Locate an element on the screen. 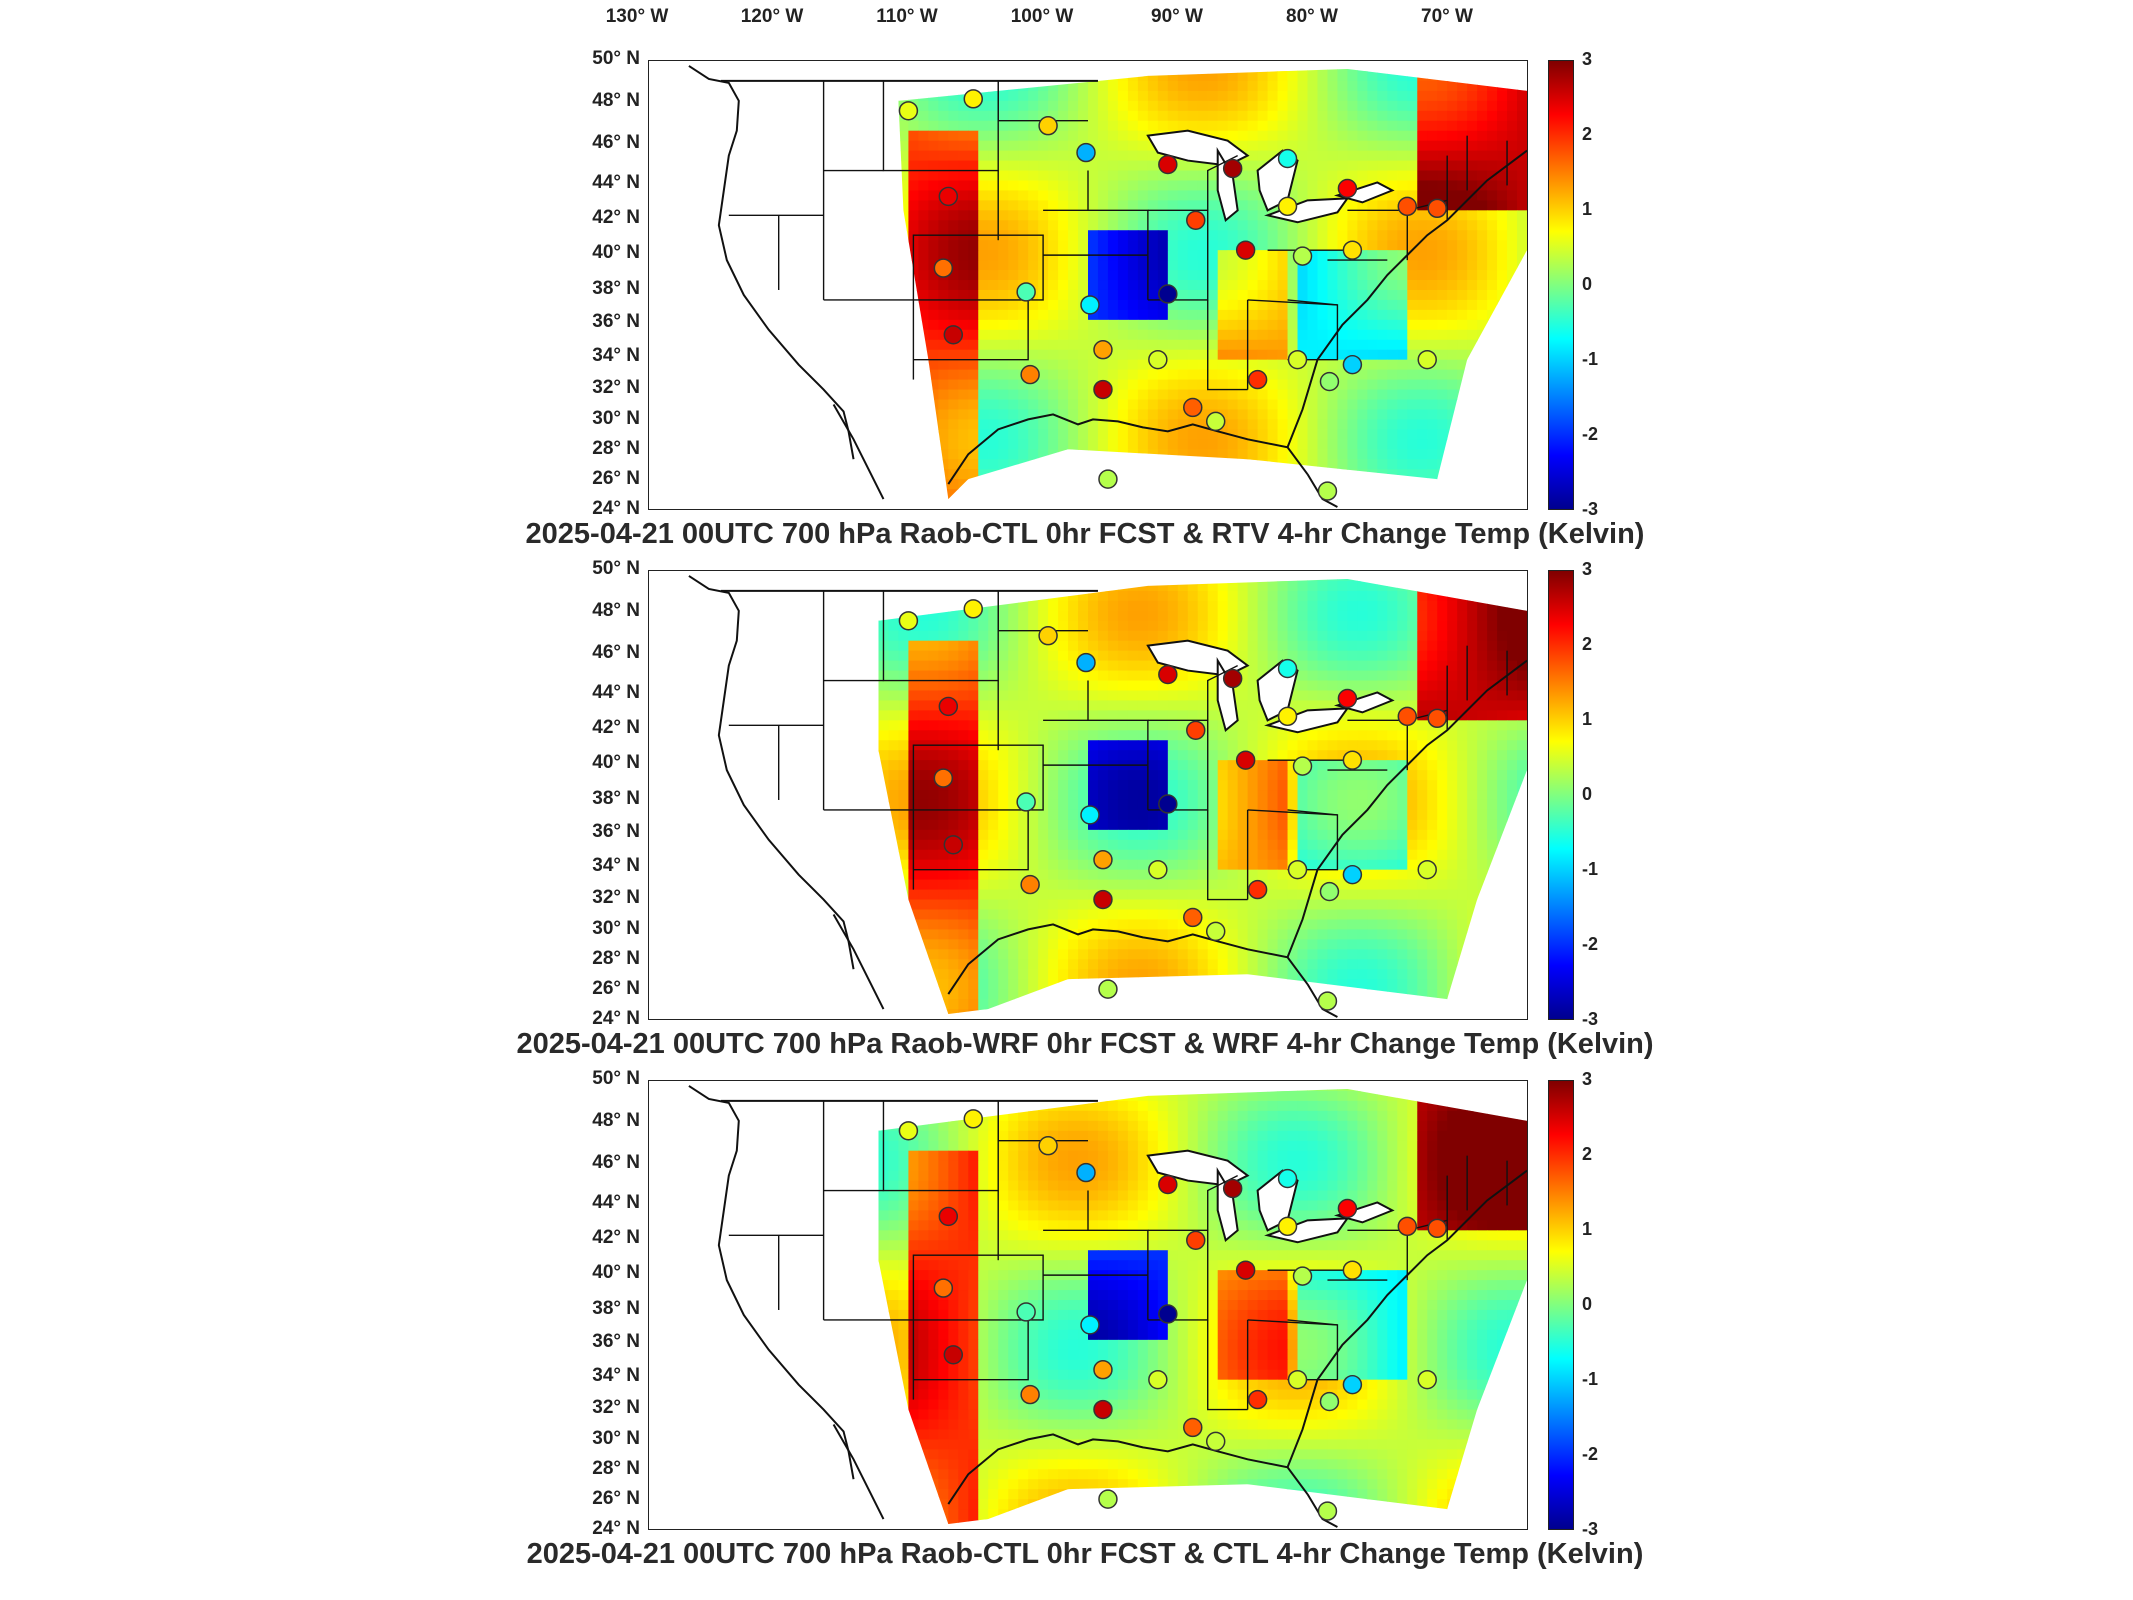  colorbar-tick-label: 3 is located at coordinates (1587, 569).